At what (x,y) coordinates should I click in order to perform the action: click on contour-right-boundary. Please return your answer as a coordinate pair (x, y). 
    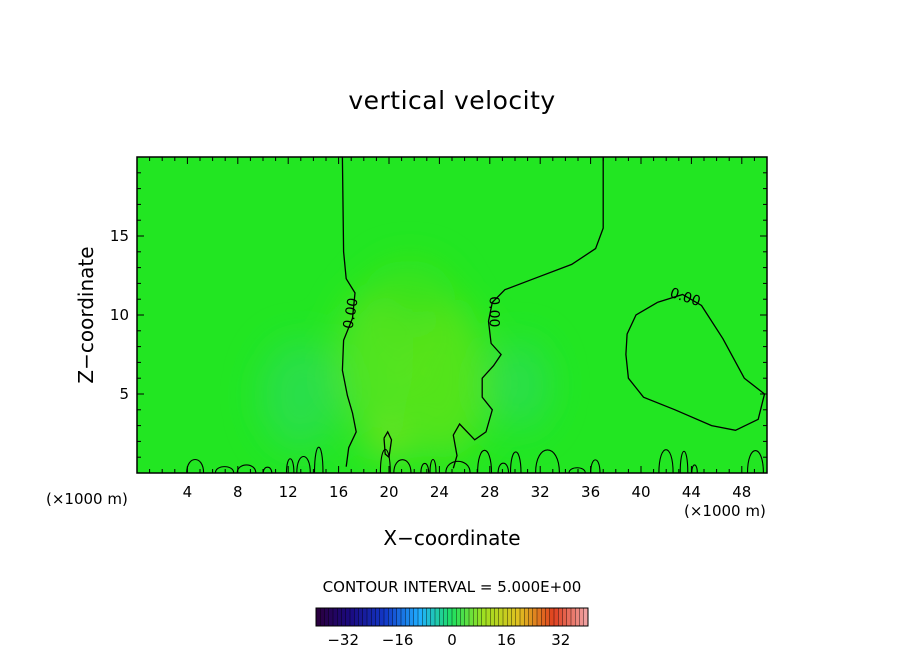
    Looking at the image, I should click on (528, 313).